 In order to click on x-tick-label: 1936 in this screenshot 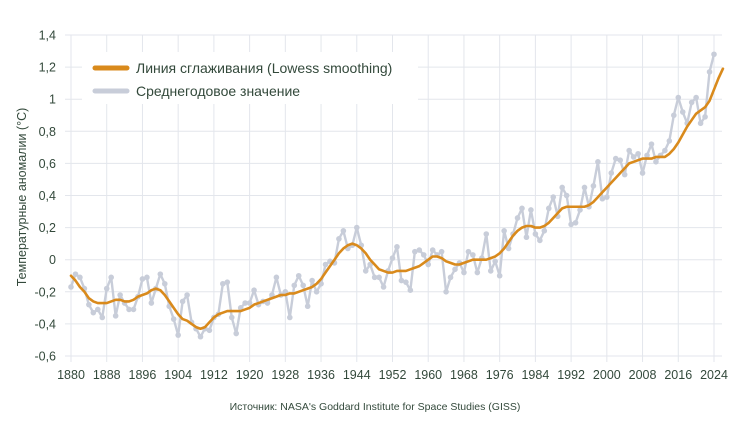, I will do `click(321, 375)`.